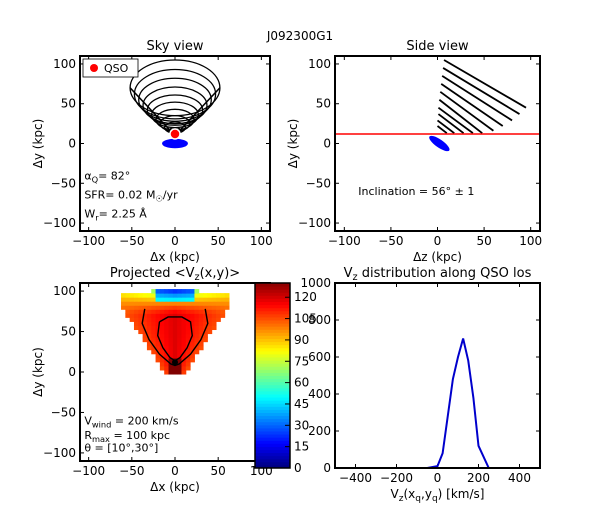  What do you see at coordinates (314, 223) in the screenshot?
I see `y-tick-label: −100` at bounding box center [314, 223].